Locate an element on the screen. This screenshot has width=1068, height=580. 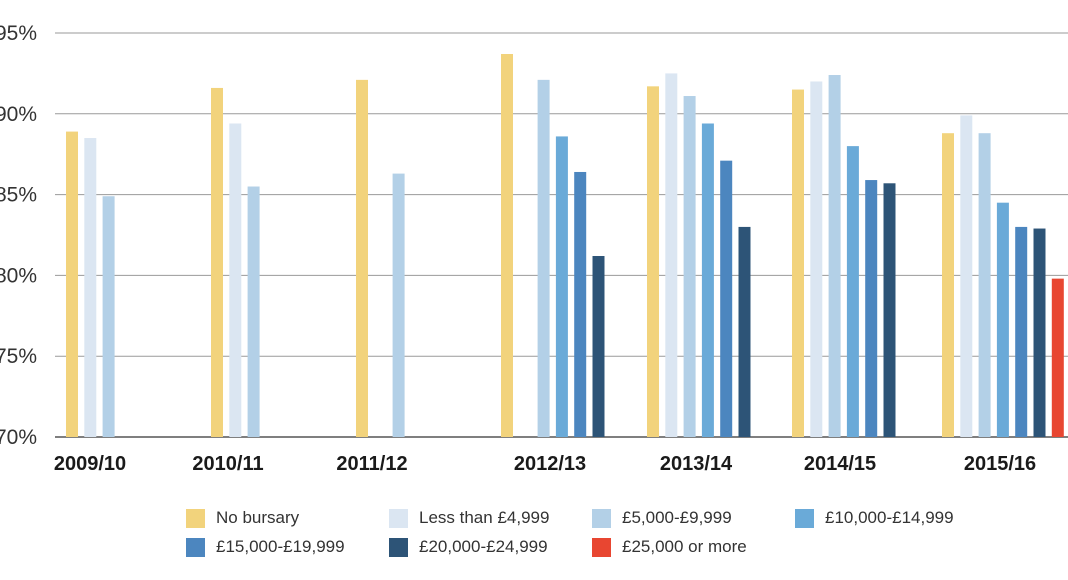
legend-label: £20,000-£24,999 is located at coordinates (483, 546).